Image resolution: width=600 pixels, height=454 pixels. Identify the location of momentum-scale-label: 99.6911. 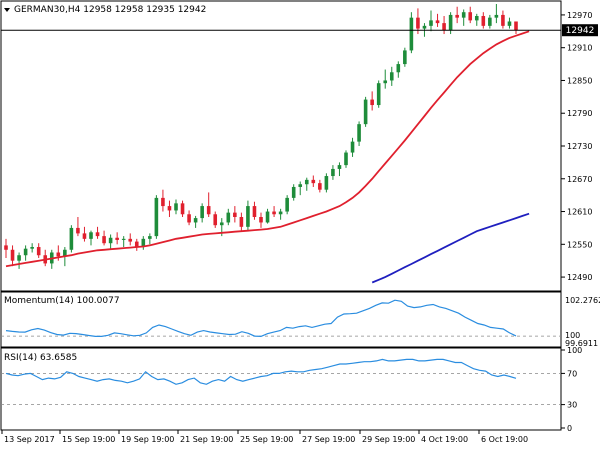
(581, 343).